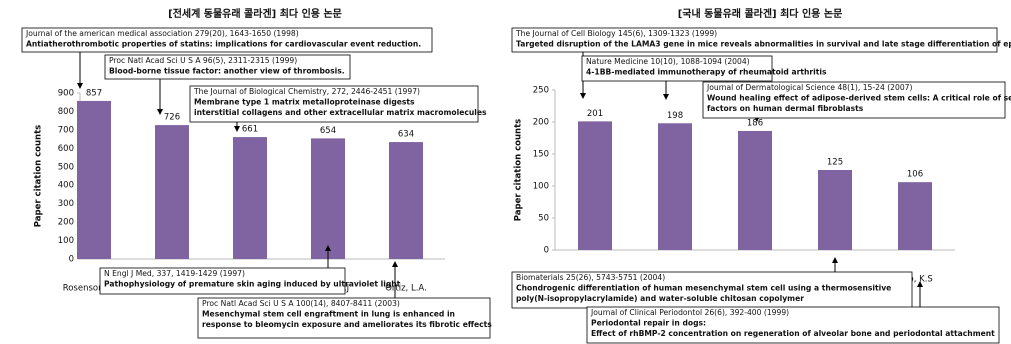  I want to click on data-label: 125, so click(835, 163).